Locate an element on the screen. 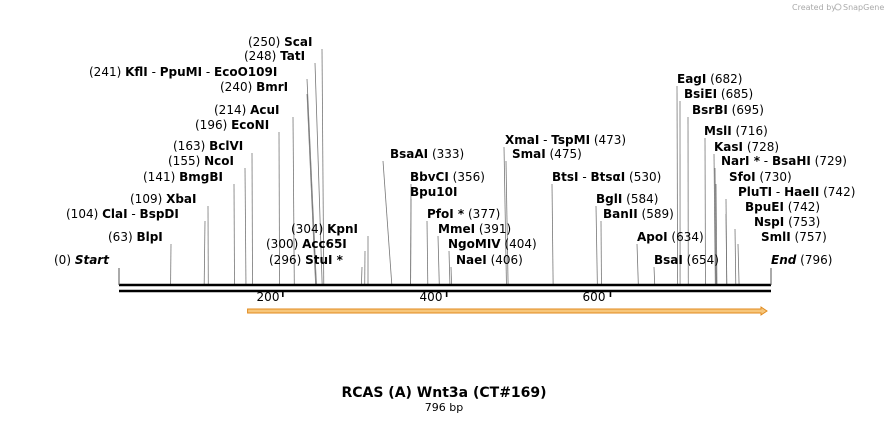 This screenshot has height=423, width=890. watermark-brand: SnapGene is located at coordinates (863, 7).